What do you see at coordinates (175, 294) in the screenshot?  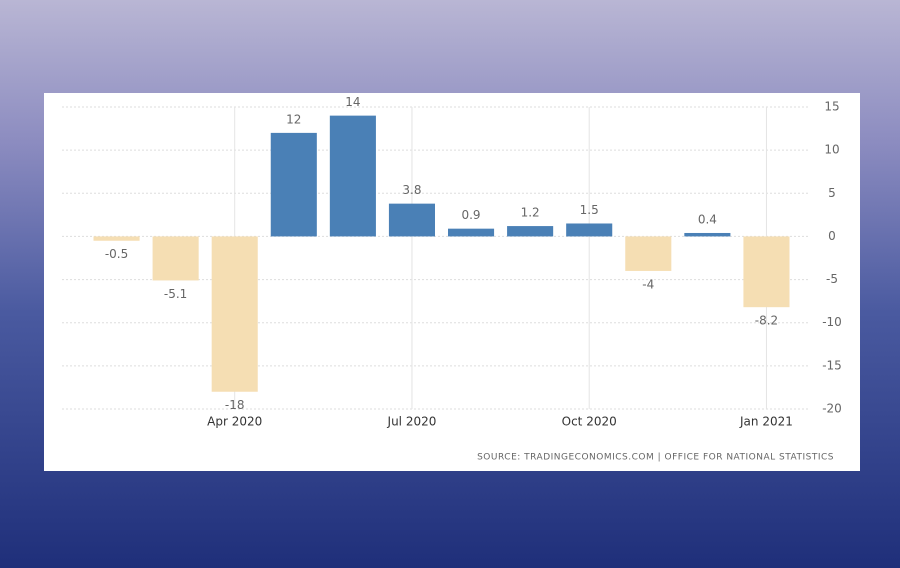 I see `data-label: -5.1` at bounding box center [175, 294].